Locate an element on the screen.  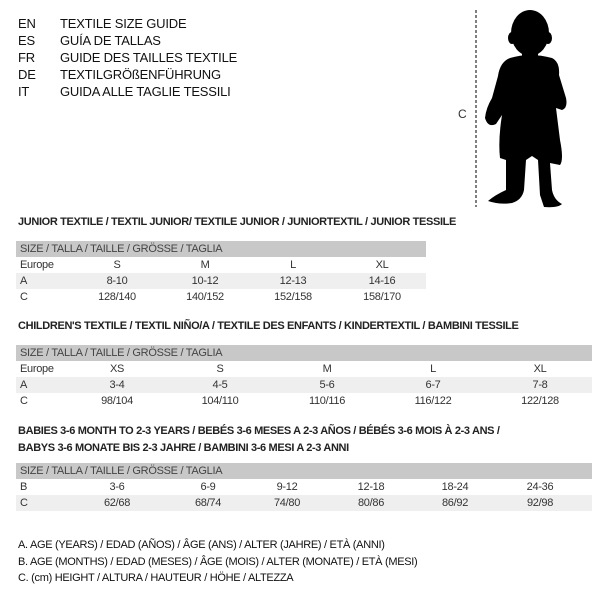
table-cell: 6-7 is located at coordinates (433, 385).